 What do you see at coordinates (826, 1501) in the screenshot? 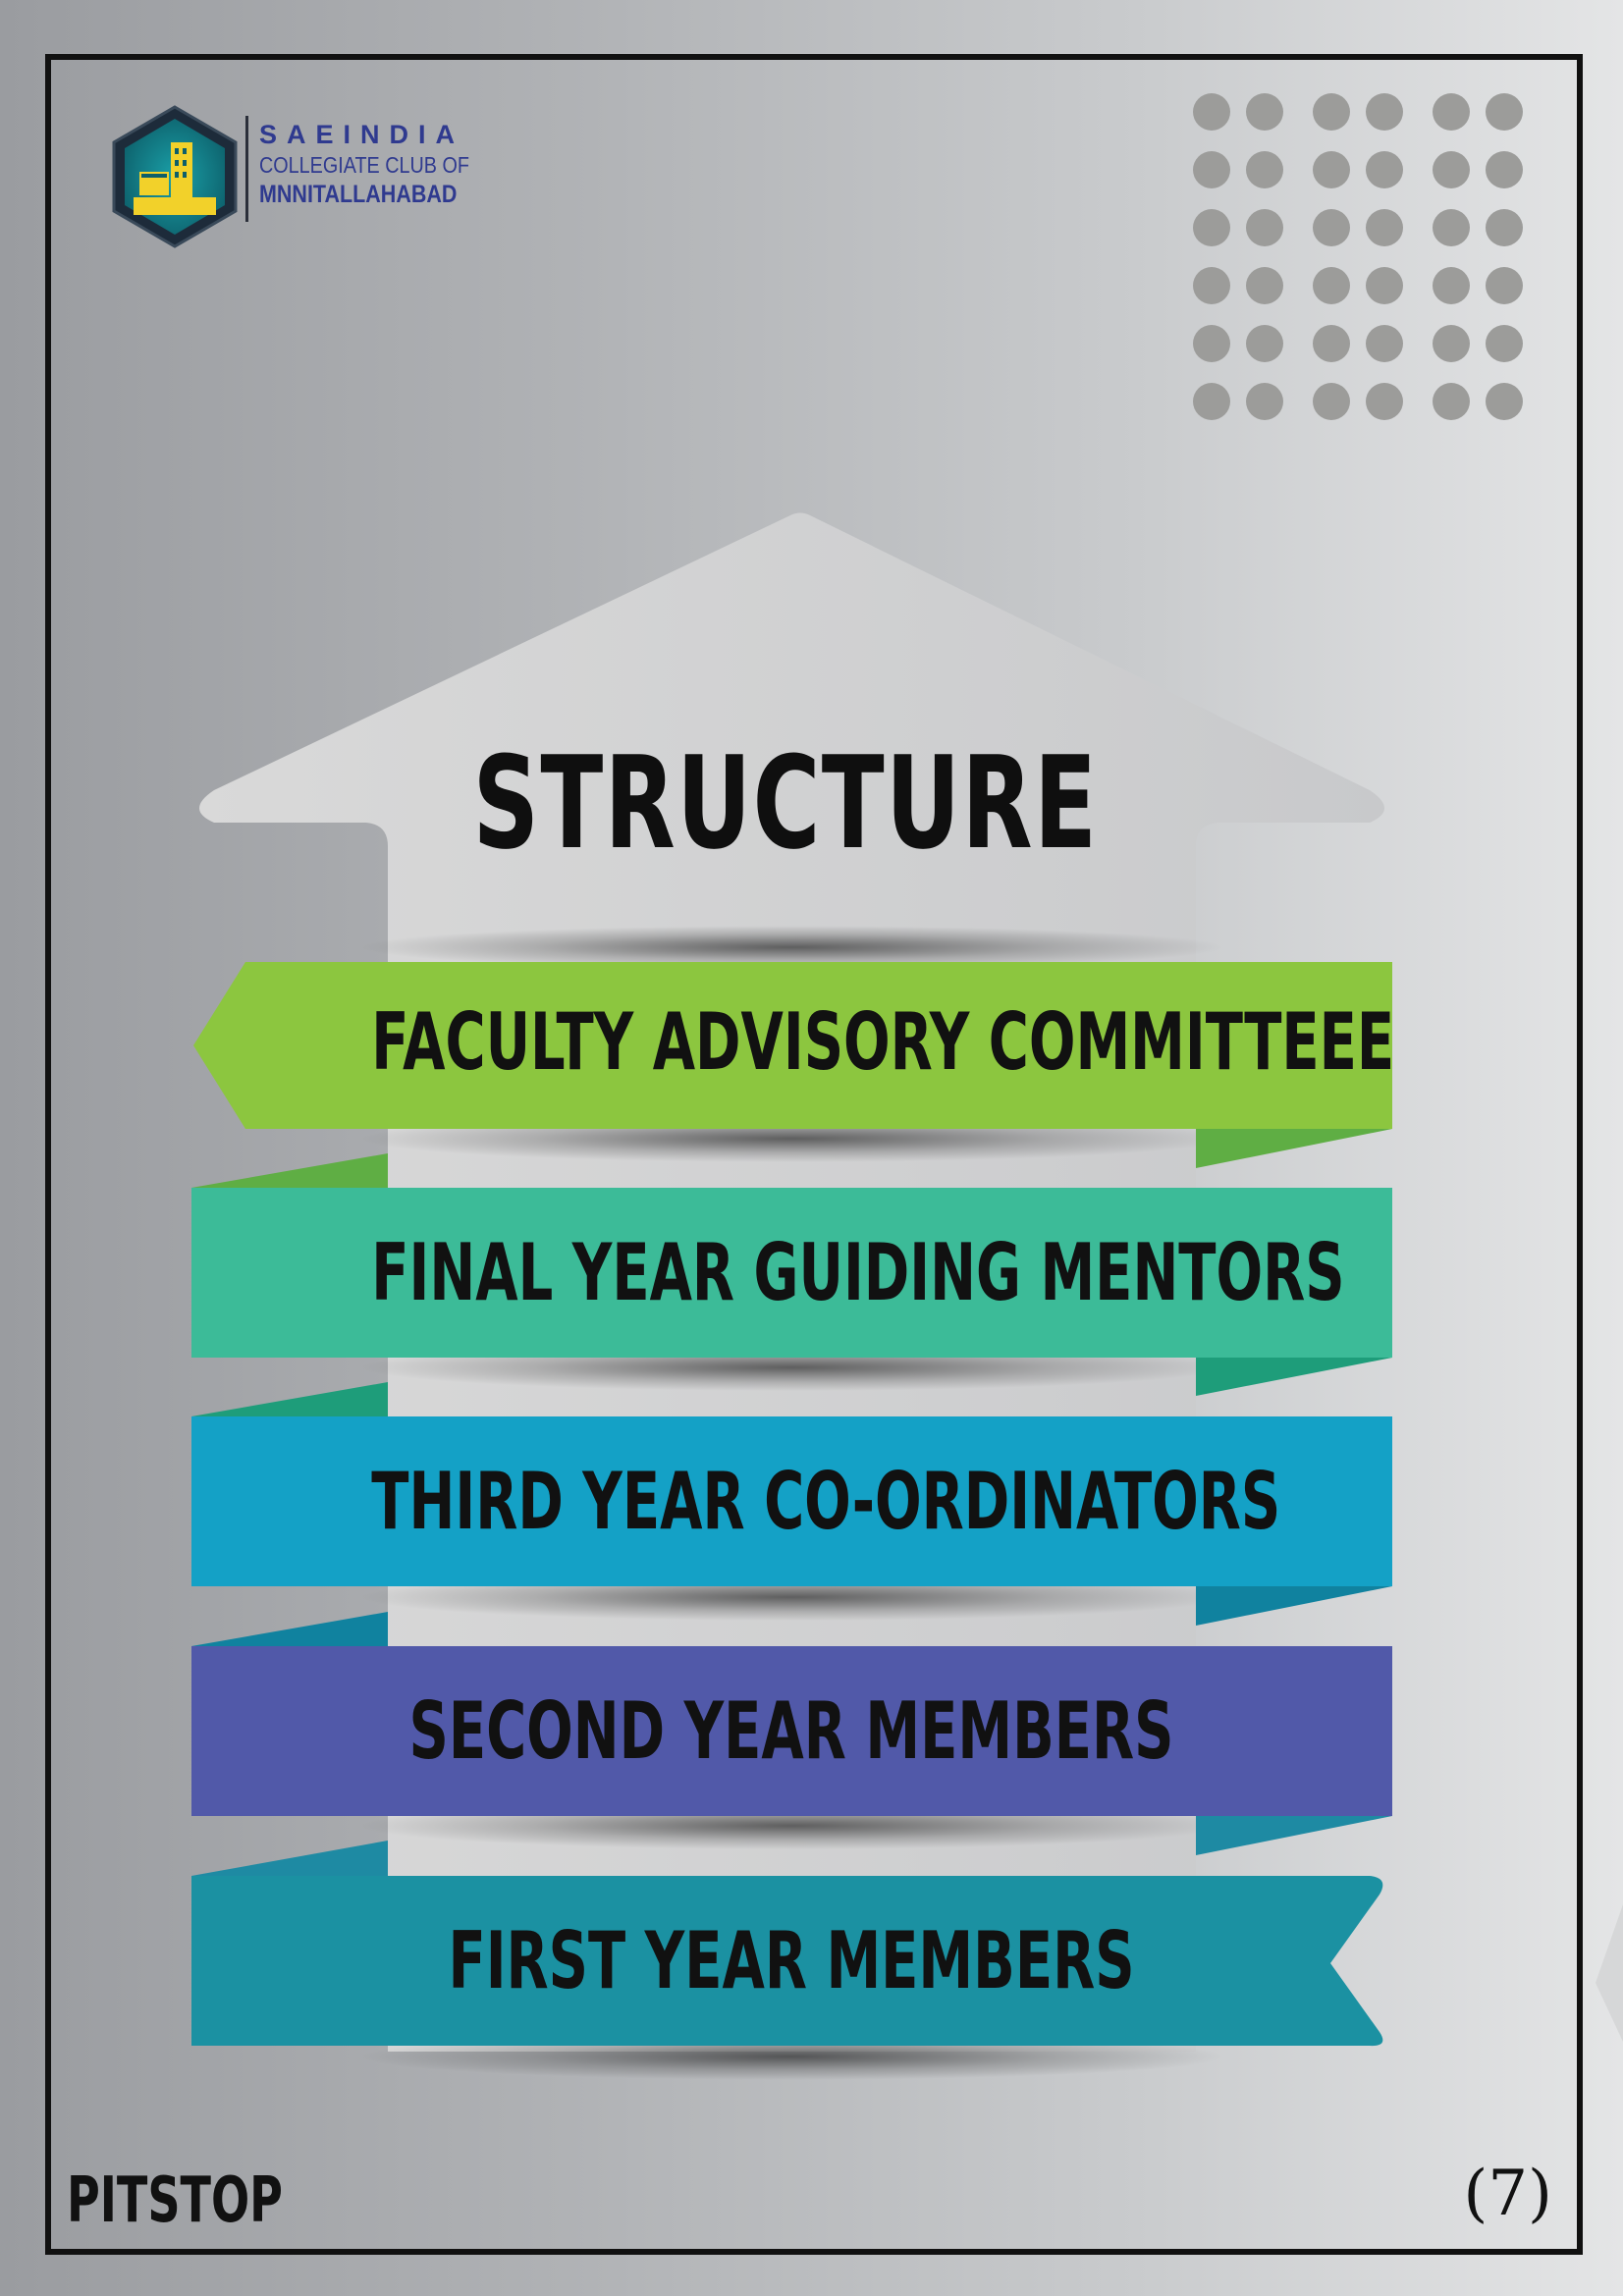
I see `level-label-third-year: THIRD YEAR CO-ORDINATORS` at bounding box center [826, 1501].